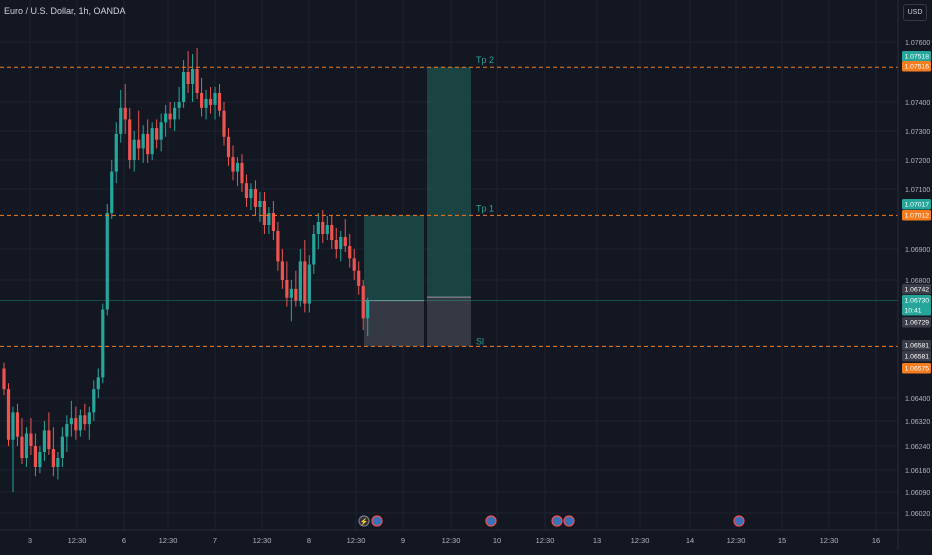 The width and height of the screenshot is (932, 555). I want to click on price-tick-label: 1.07100, so click(917, 190).